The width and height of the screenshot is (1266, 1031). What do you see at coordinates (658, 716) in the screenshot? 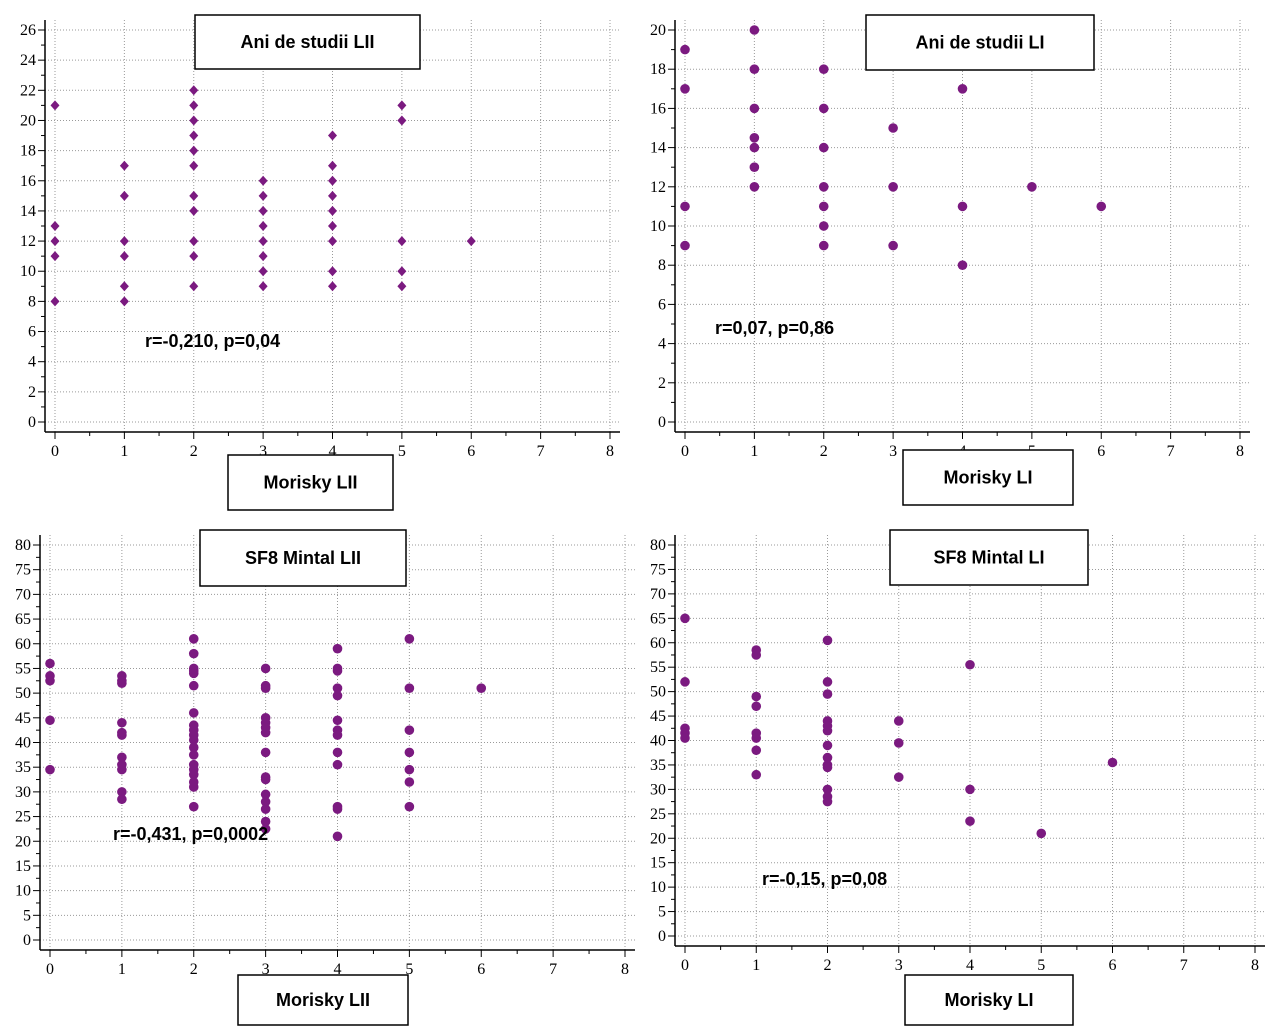
I see `y-tick-label: 45` at bounding box center [658, 716].